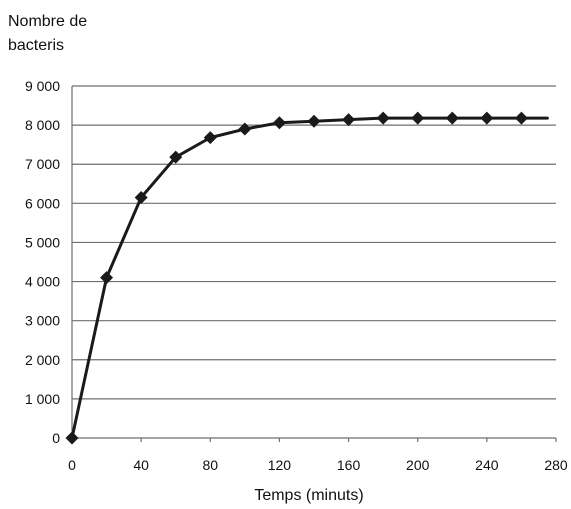 The image size is (571, 509). Describe the element at coordinates (308, 495) in the screenshot. I see `x-axis-title: Temps (minuts)` at that location.